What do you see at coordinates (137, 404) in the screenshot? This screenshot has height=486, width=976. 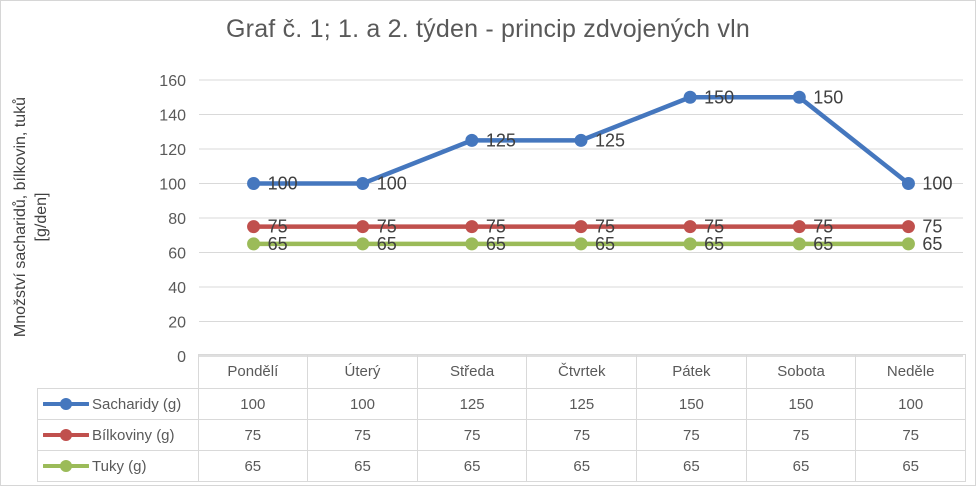 I see `series-name: Sacharidy (g)` at bounding box center [137, 404].